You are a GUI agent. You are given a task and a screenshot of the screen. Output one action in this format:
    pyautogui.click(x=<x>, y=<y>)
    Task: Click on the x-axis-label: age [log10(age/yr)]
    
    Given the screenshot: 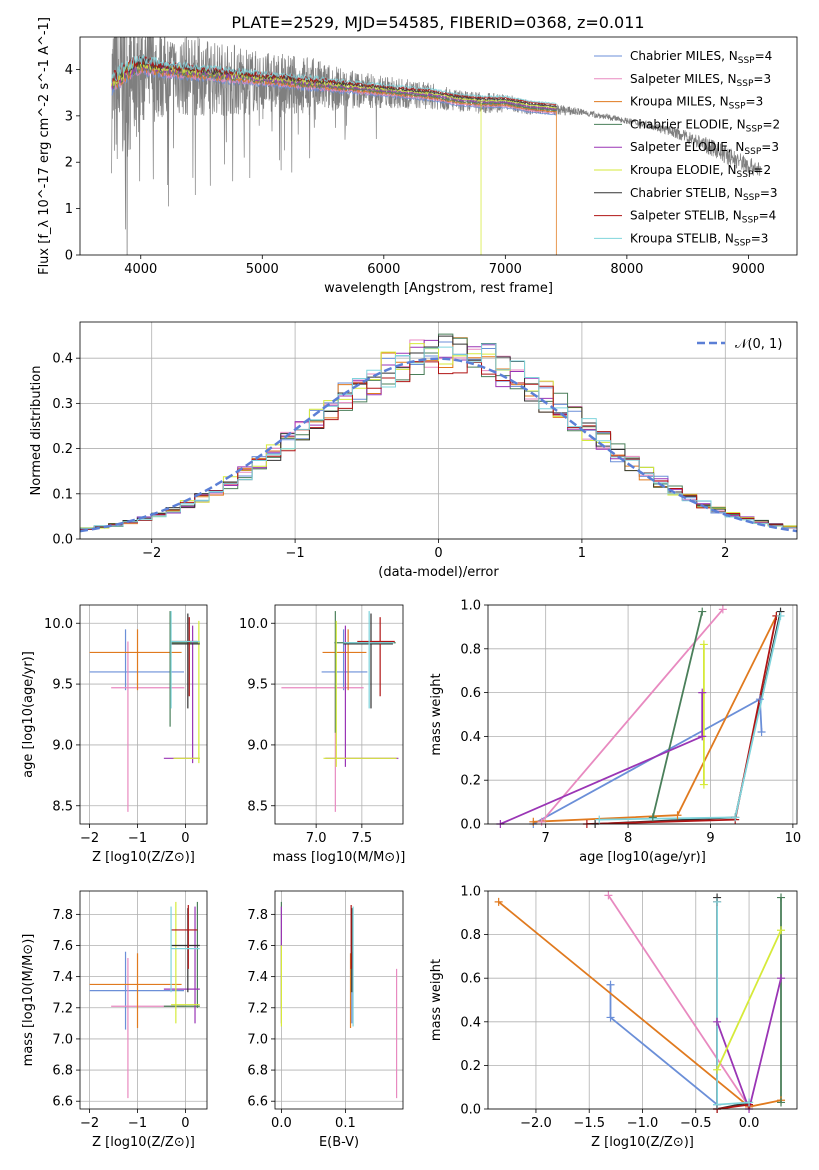 What is the action you would take?
    pyautogui.click(x=642, y=857)
    